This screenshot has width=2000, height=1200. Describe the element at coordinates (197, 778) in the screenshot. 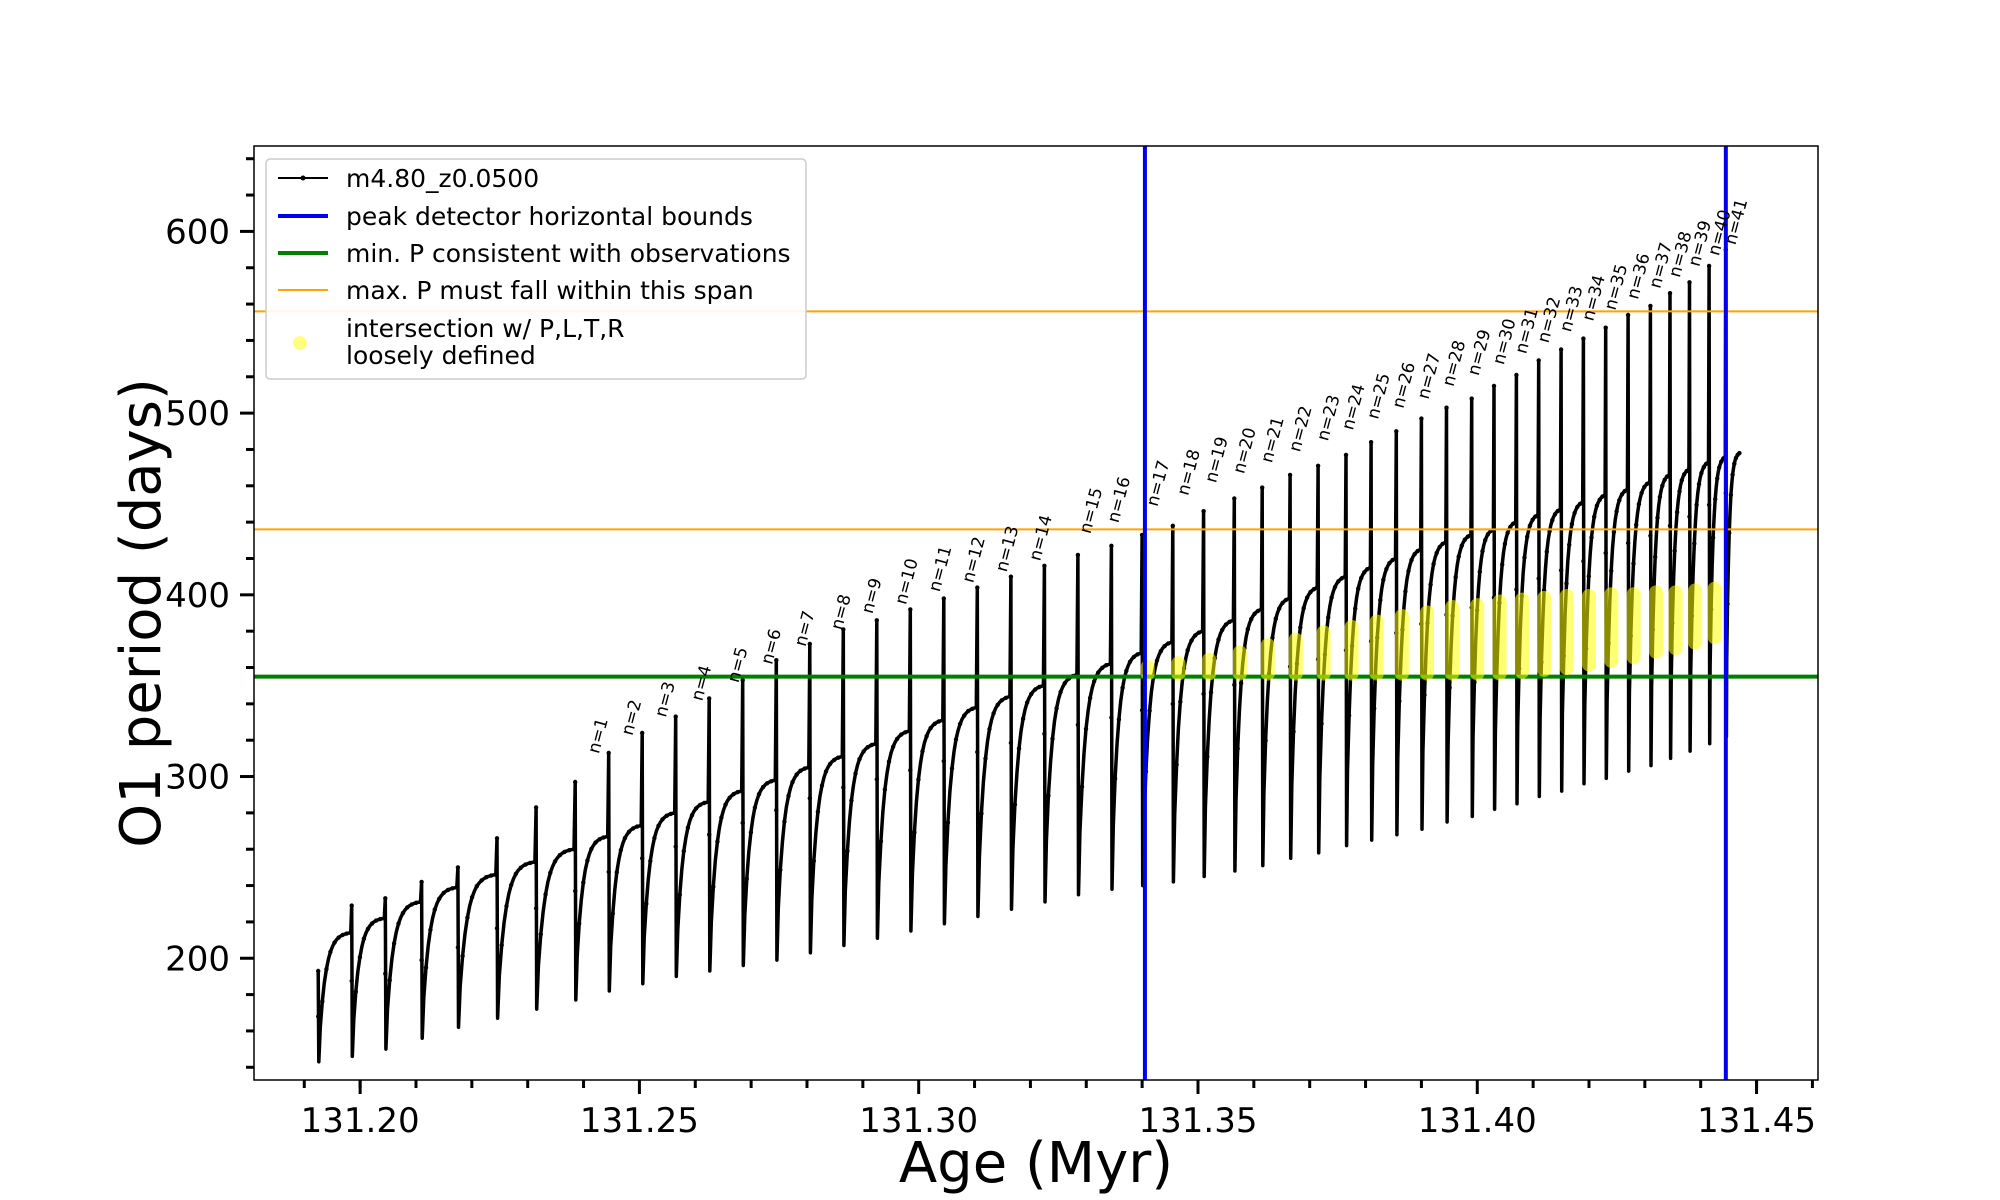

I see `y-tick-label: 300` at that location.